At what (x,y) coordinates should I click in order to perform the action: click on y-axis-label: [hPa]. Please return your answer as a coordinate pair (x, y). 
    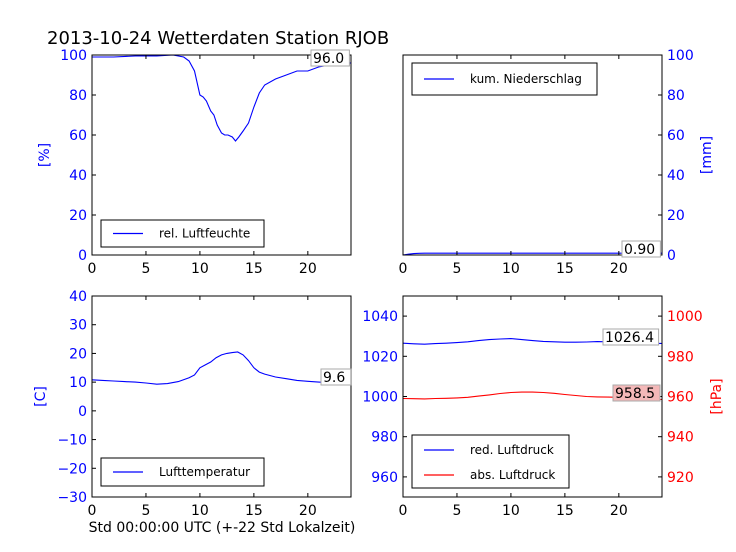
    Looking at the image, I should click on (717, 396).